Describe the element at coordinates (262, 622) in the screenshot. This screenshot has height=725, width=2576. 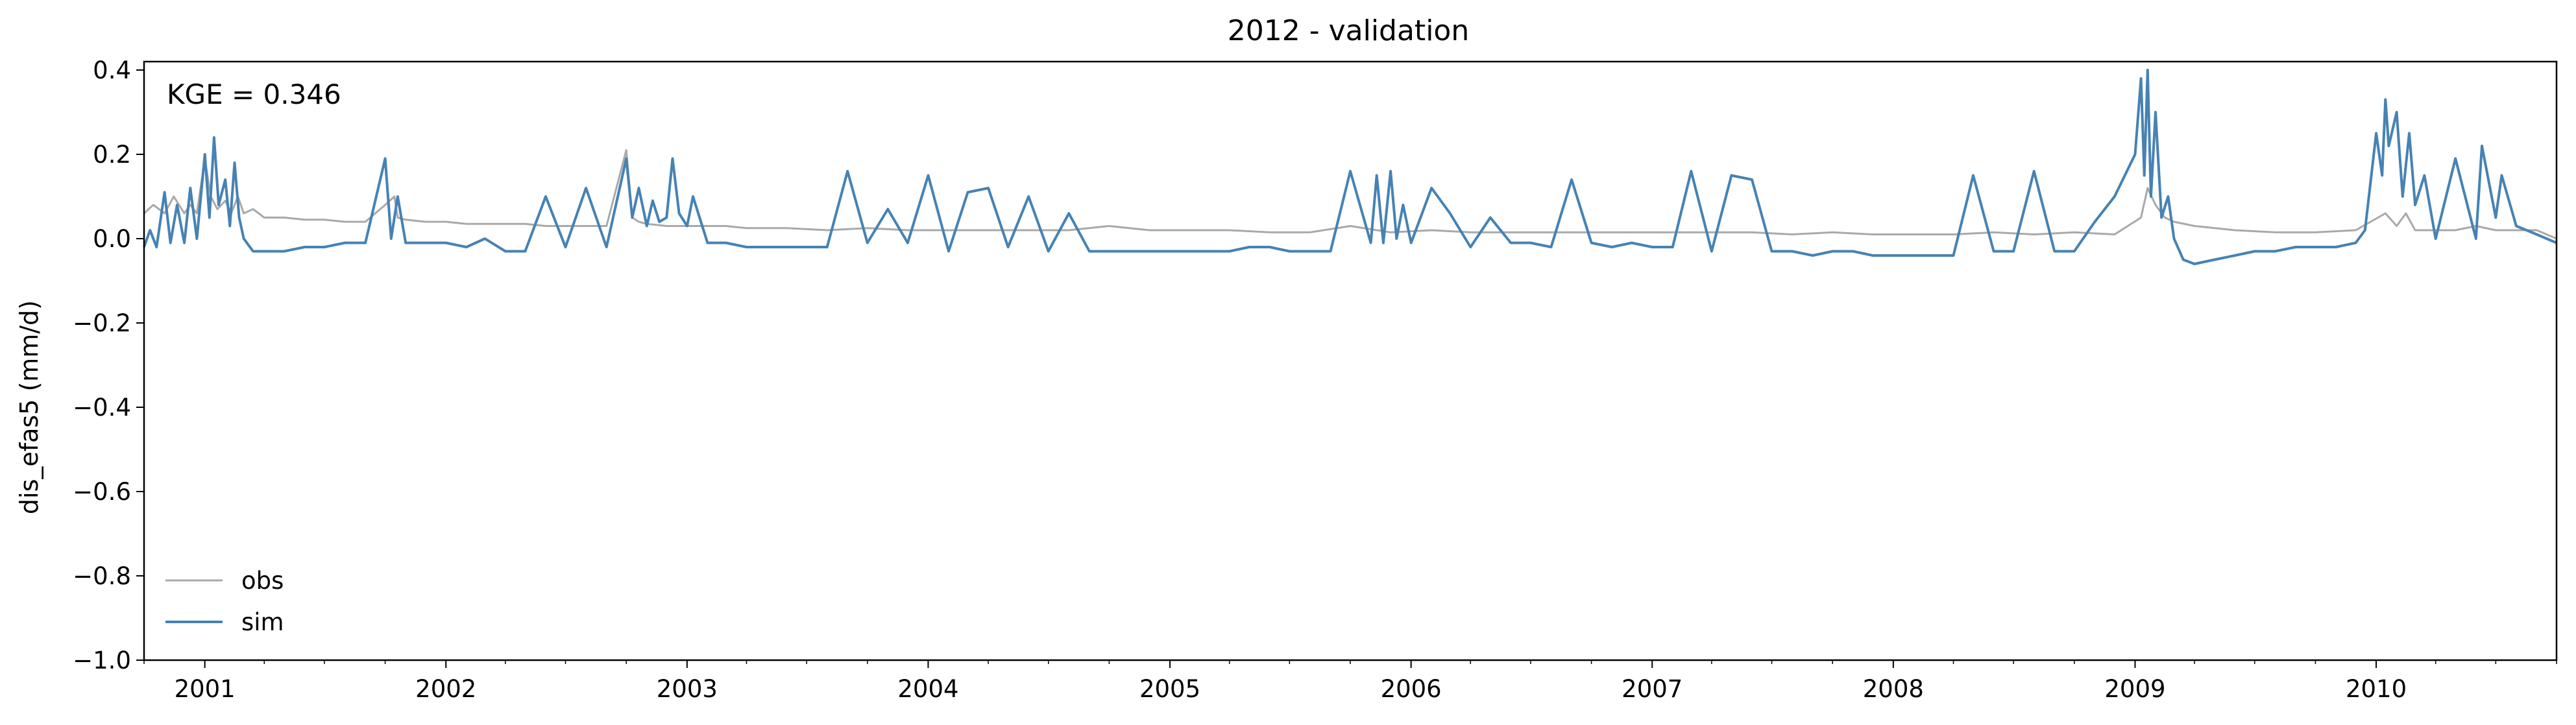
I see `legend-label-sim: sim` at that location.